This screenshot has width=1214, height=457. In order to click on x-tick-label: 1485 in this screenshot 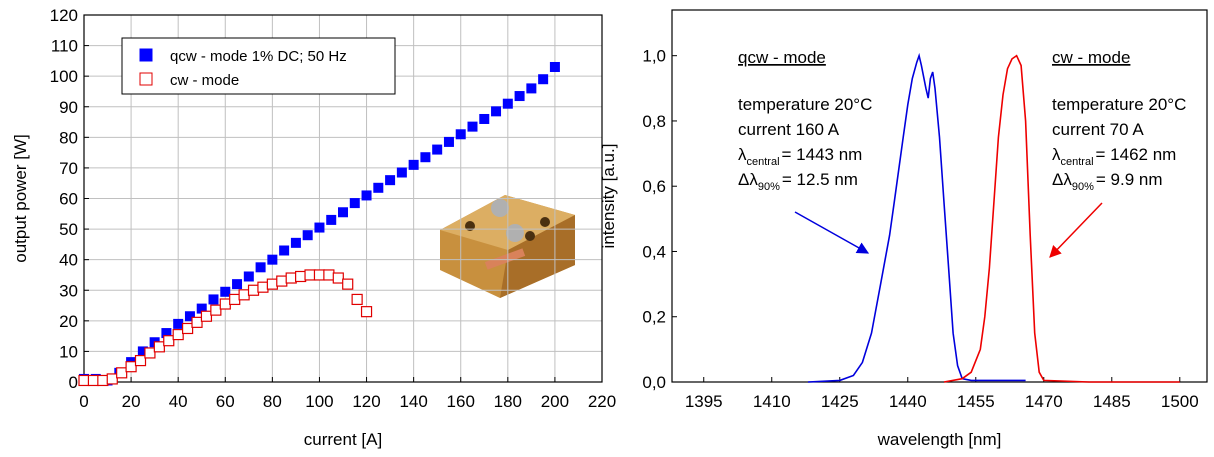, I will do `click(1112, 401)`.